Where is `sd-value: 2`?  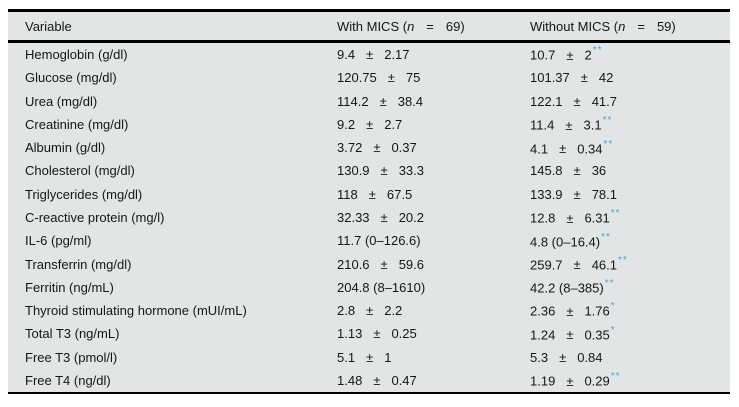 sd-value: 2 is located at coordinates (588, 55).